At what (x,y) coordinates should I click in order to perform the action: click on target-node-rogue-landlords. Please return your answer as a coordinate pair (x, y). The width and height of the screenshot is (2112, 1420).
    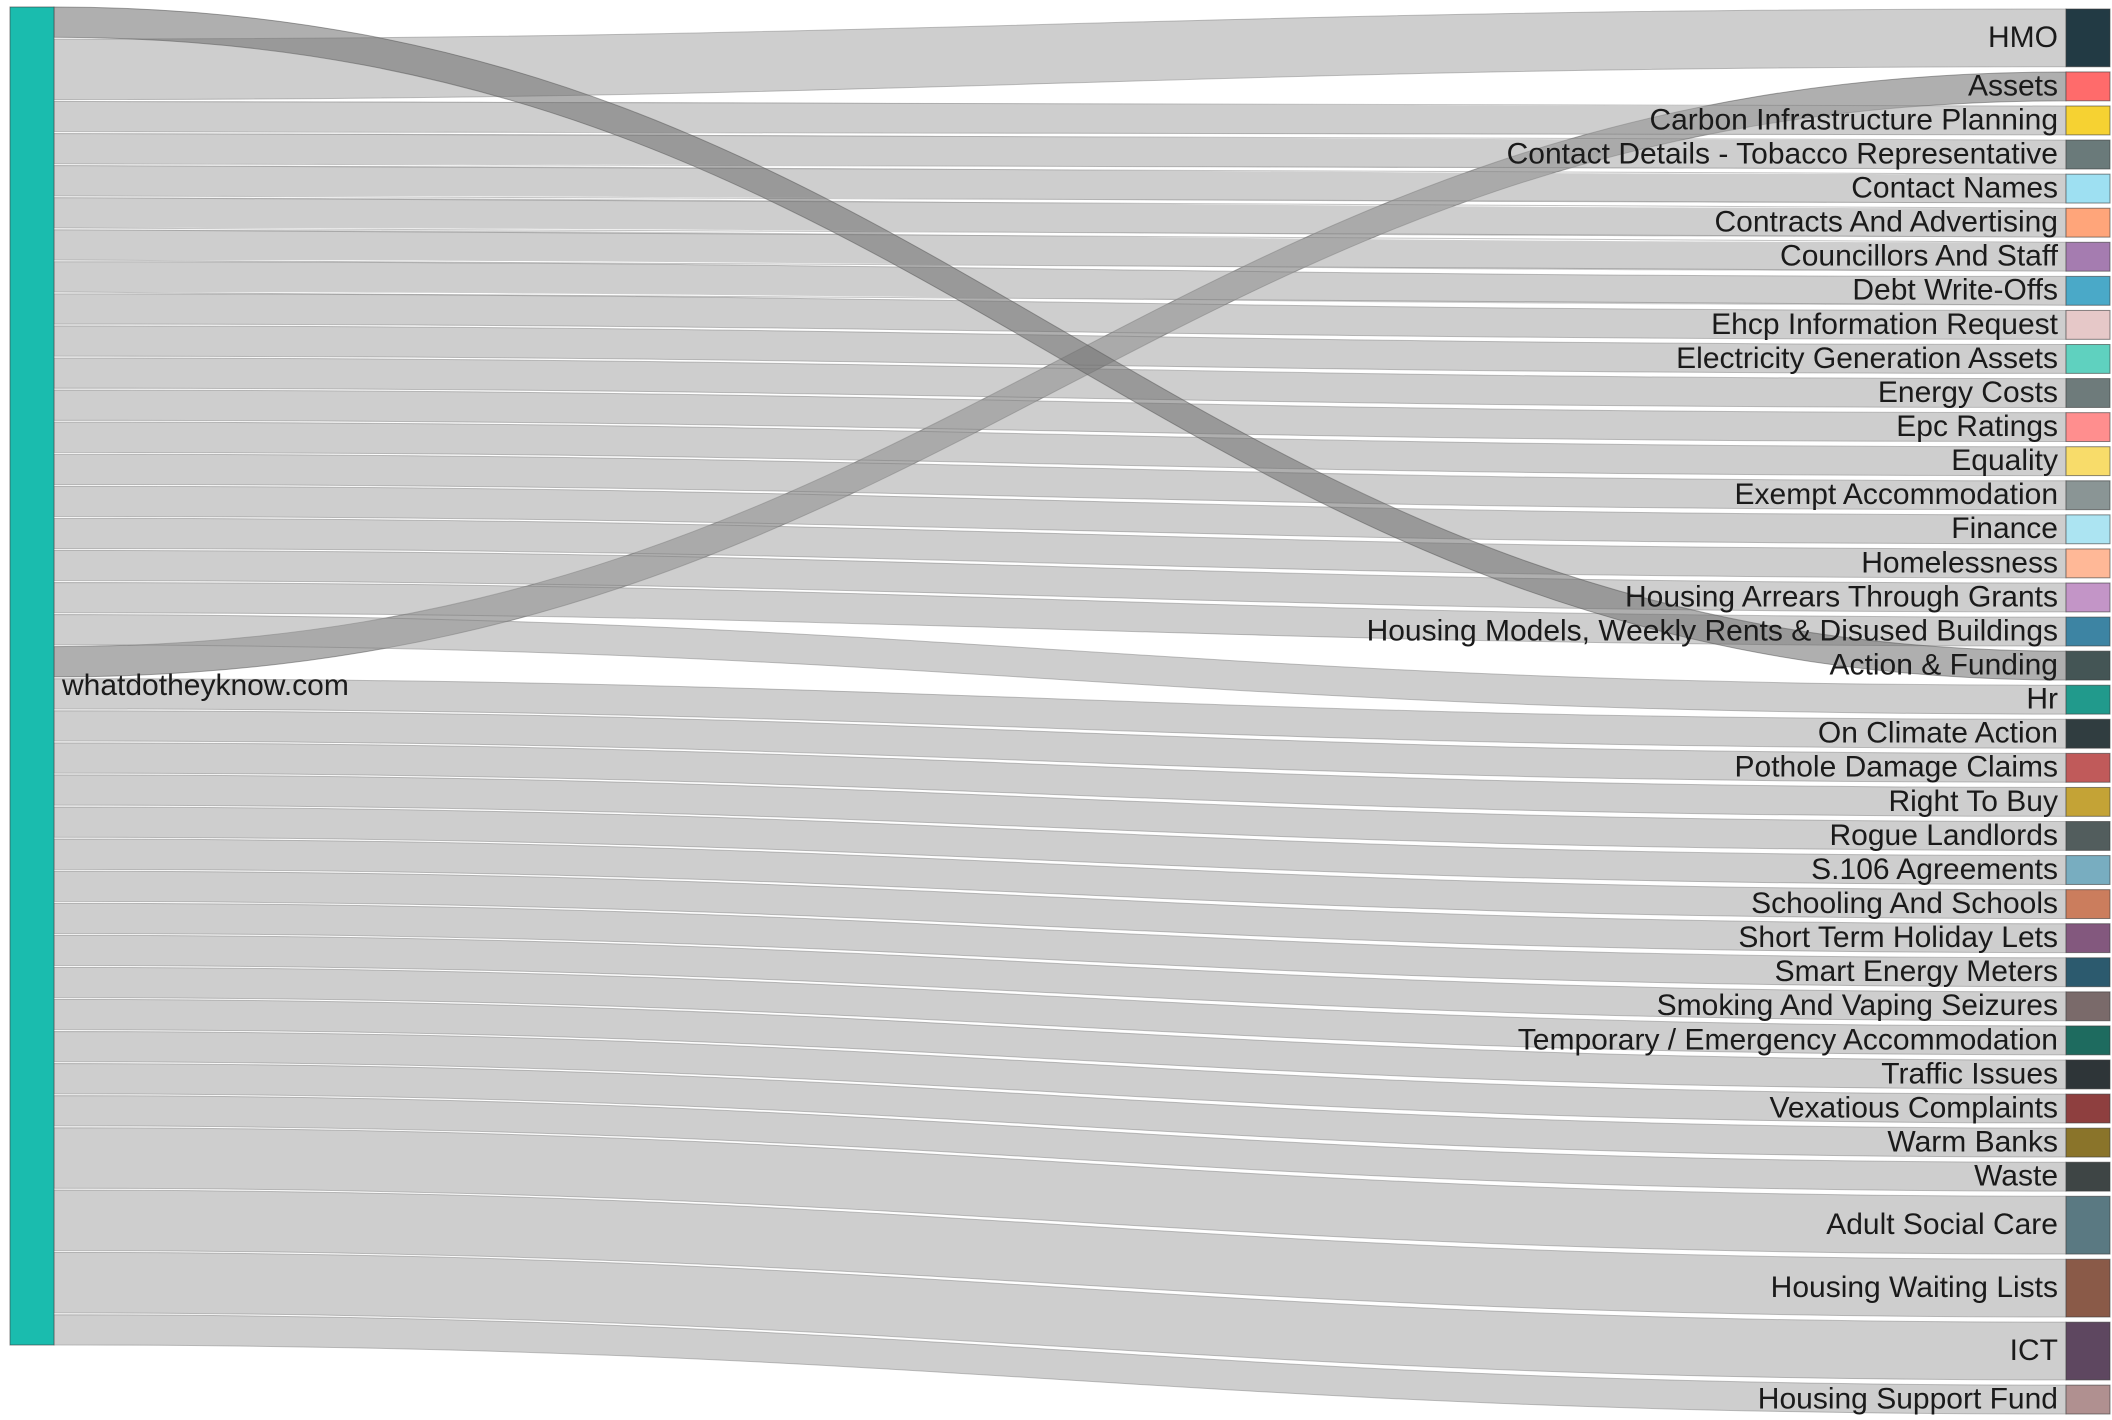
    Looking at the image, I should click on (2088, 836).